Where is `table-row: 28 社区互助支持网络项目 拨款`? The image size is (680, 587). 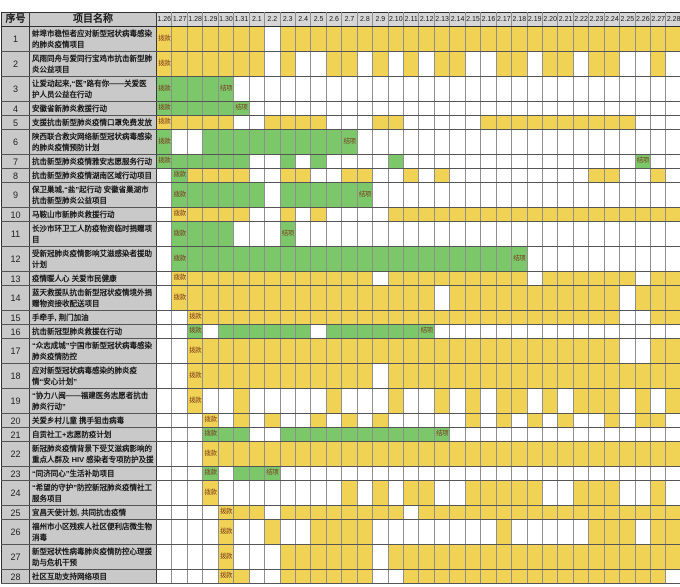
table-row: 28 社区互助支持网络项目 拨款 is located at coordinates (340, 576).